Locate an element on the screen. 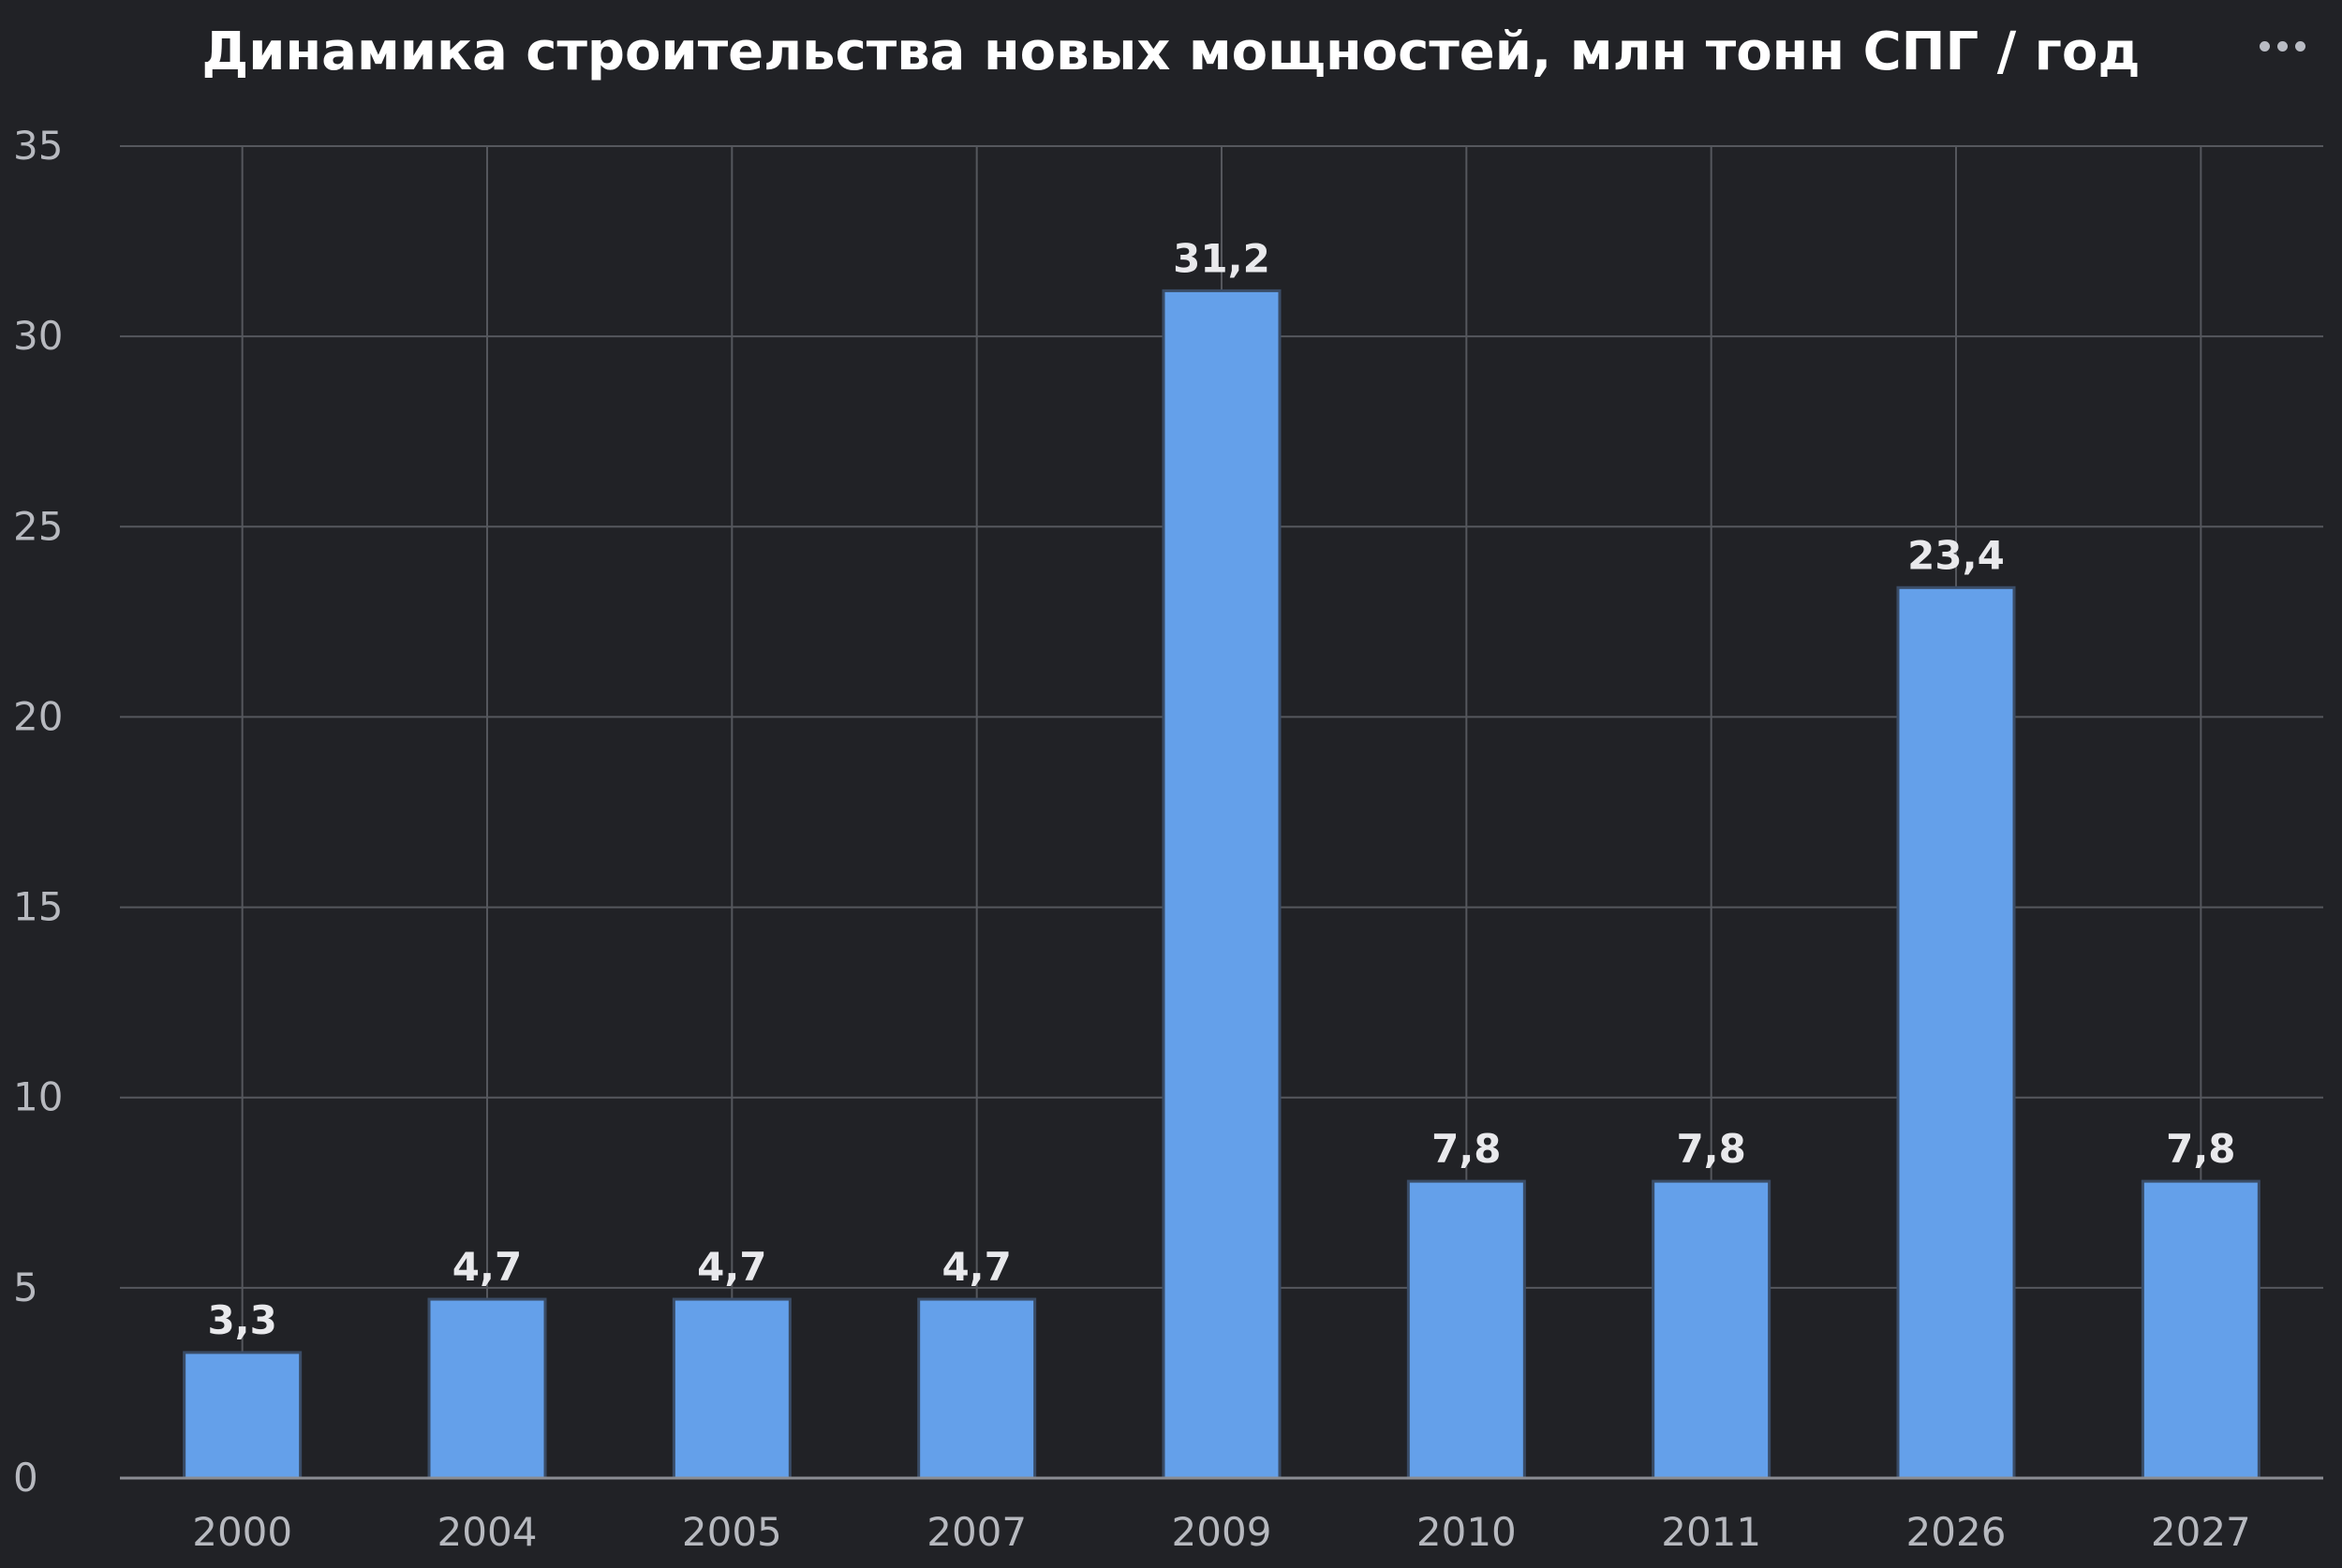  data-label-2010: 7,8 is located at coordinates (1466, 1149).